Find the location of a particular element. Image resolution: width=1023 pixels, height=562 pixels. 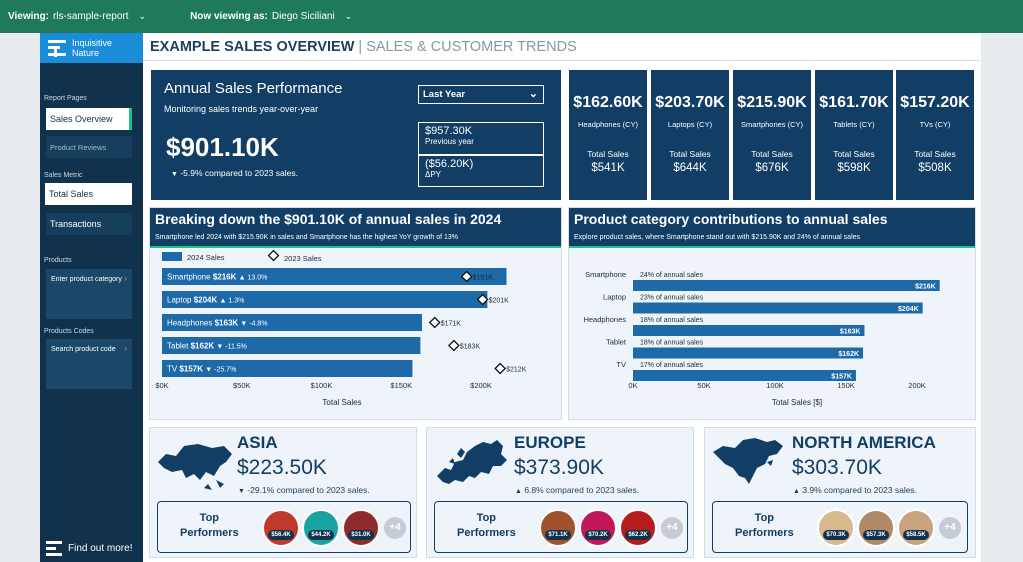

x-tick-label: $0K is located at coordinates (161, 385).